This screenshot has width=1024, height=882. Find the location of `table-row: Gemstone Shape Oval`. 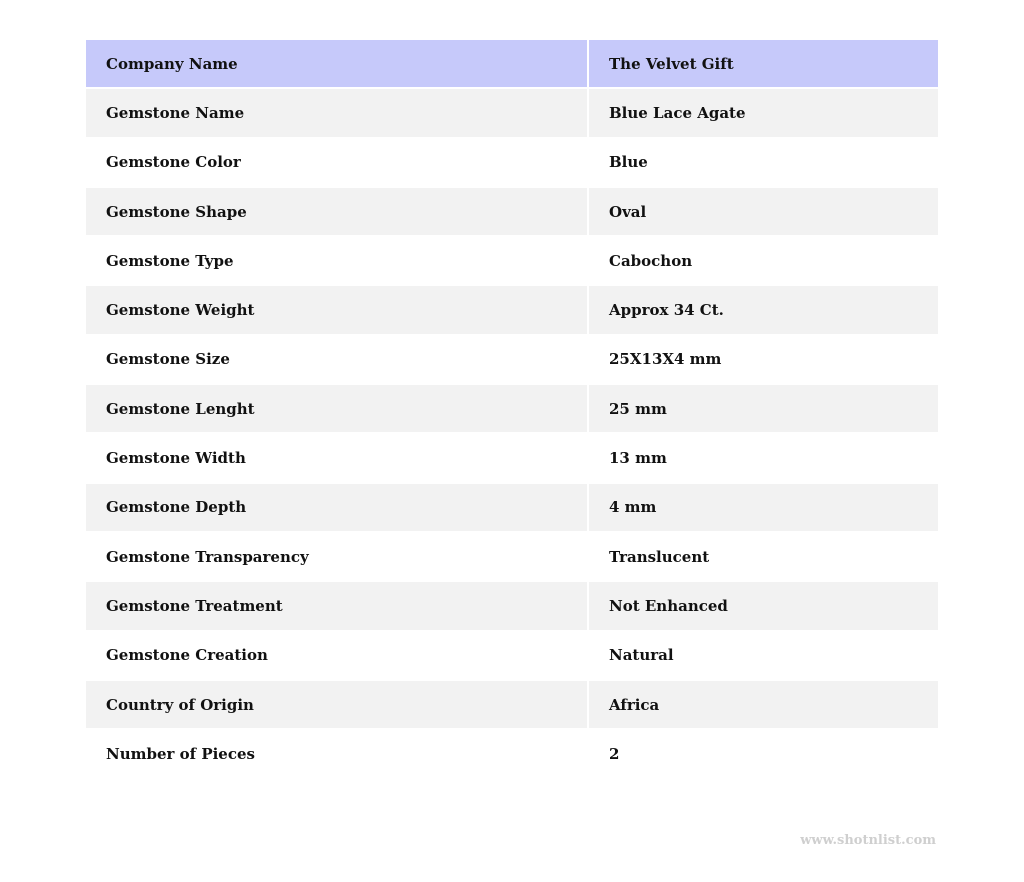

table-row: Gemstone Shape Oval is located at coordinates (512, 211).